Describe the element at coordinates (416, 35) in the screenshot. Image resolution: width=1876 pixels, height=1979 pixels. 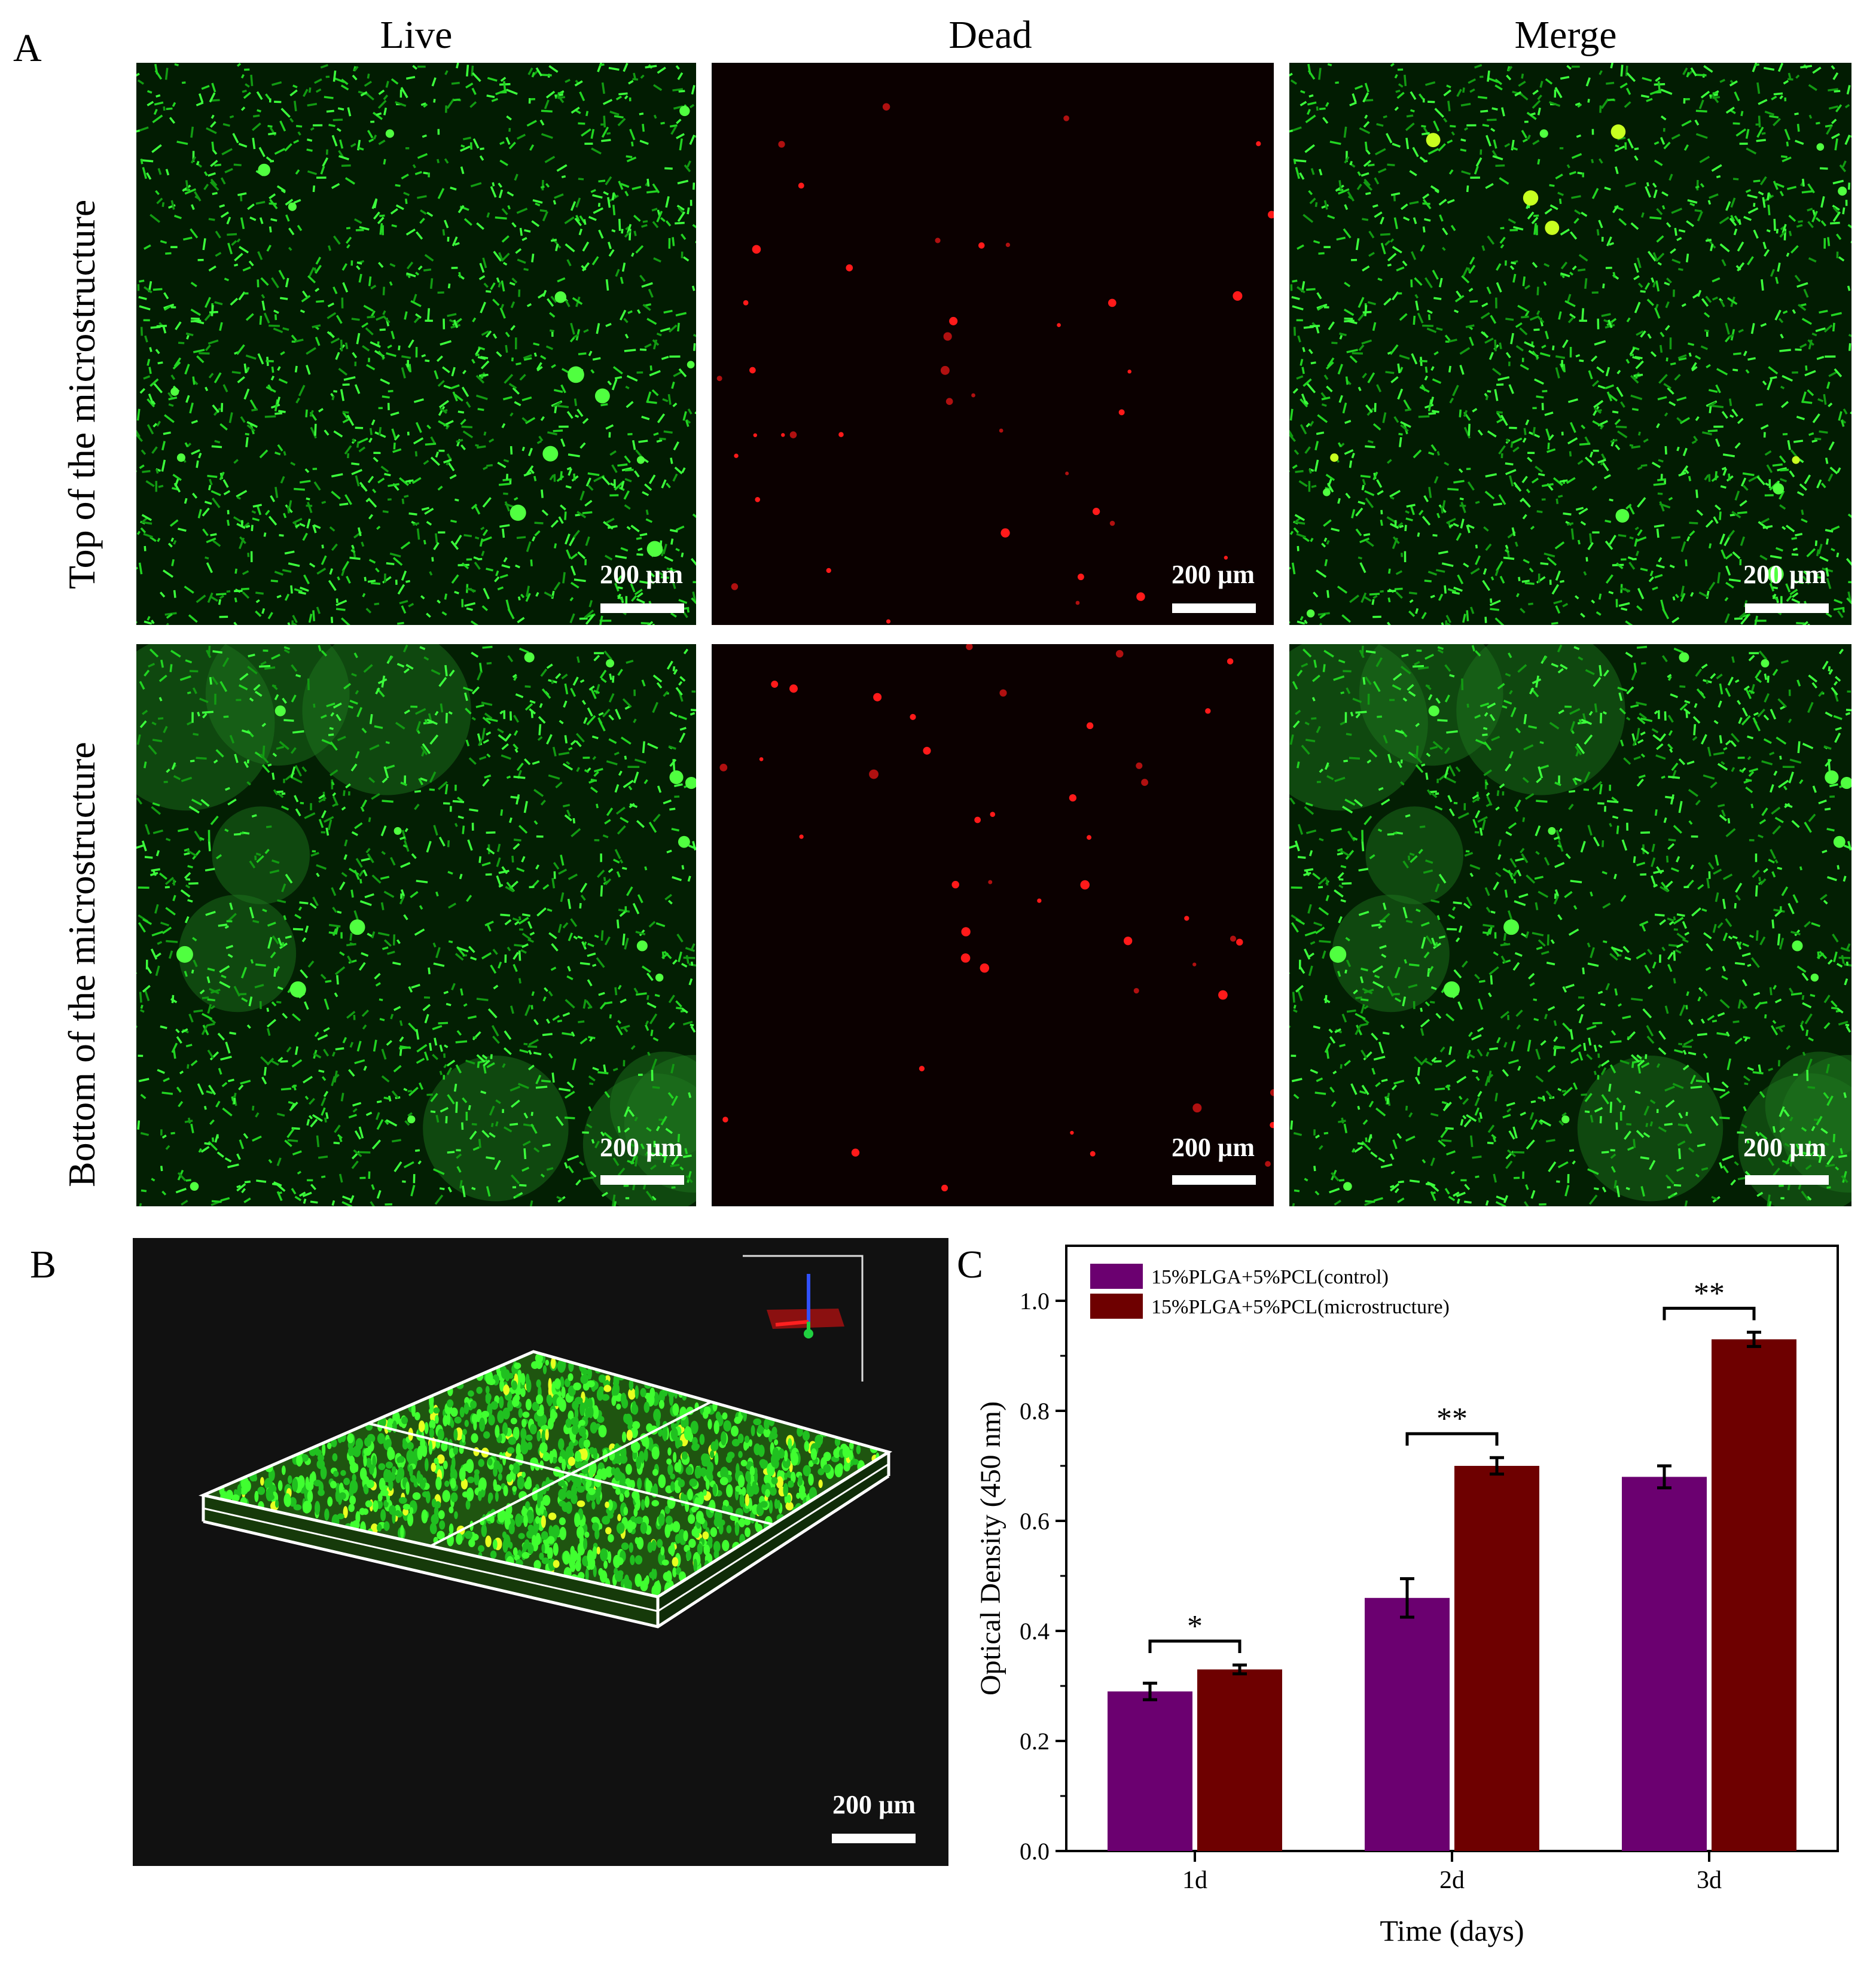
I see `column-title-live: Live` at that location.